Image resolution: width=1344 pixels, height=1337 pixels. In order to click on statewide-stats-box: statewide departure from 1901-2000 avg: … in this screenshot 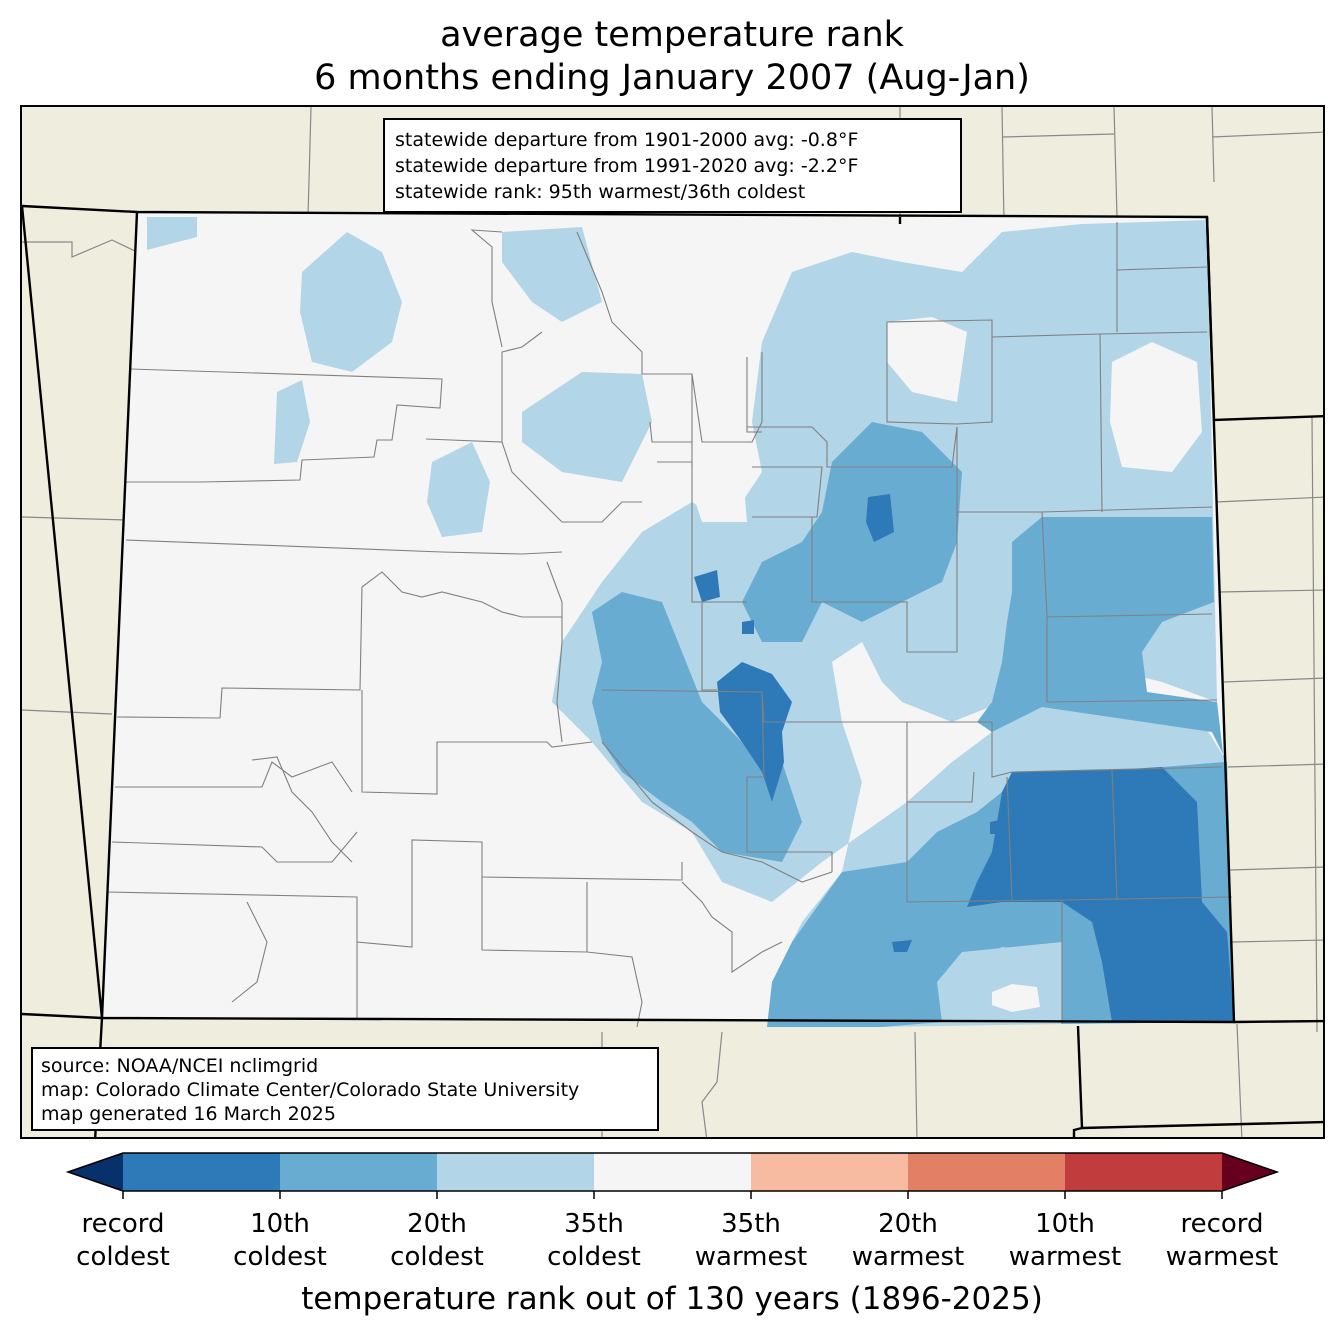, I will do `click(672, 165)`.